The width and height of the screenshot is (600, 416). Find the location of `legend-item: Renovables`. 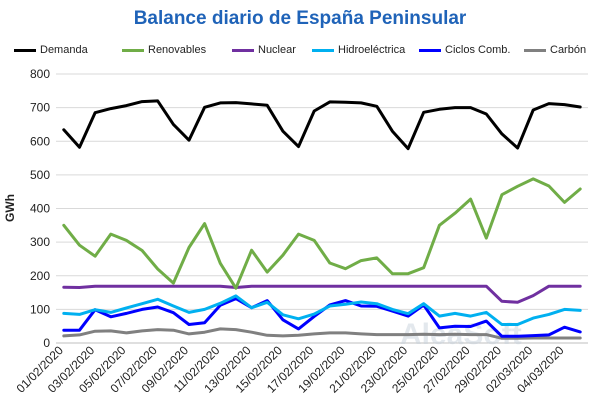

legend-item: Renovables is located at coordinates (164, 50).